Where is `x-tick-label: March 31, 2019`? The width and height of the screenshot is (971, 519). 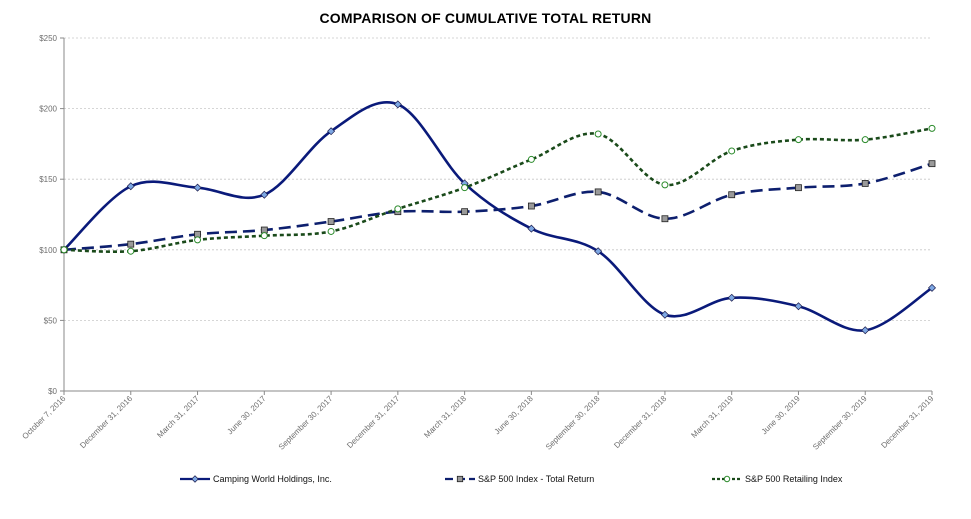 x-tick-label: March 31, 2019 is located at coordinates (712, 417).